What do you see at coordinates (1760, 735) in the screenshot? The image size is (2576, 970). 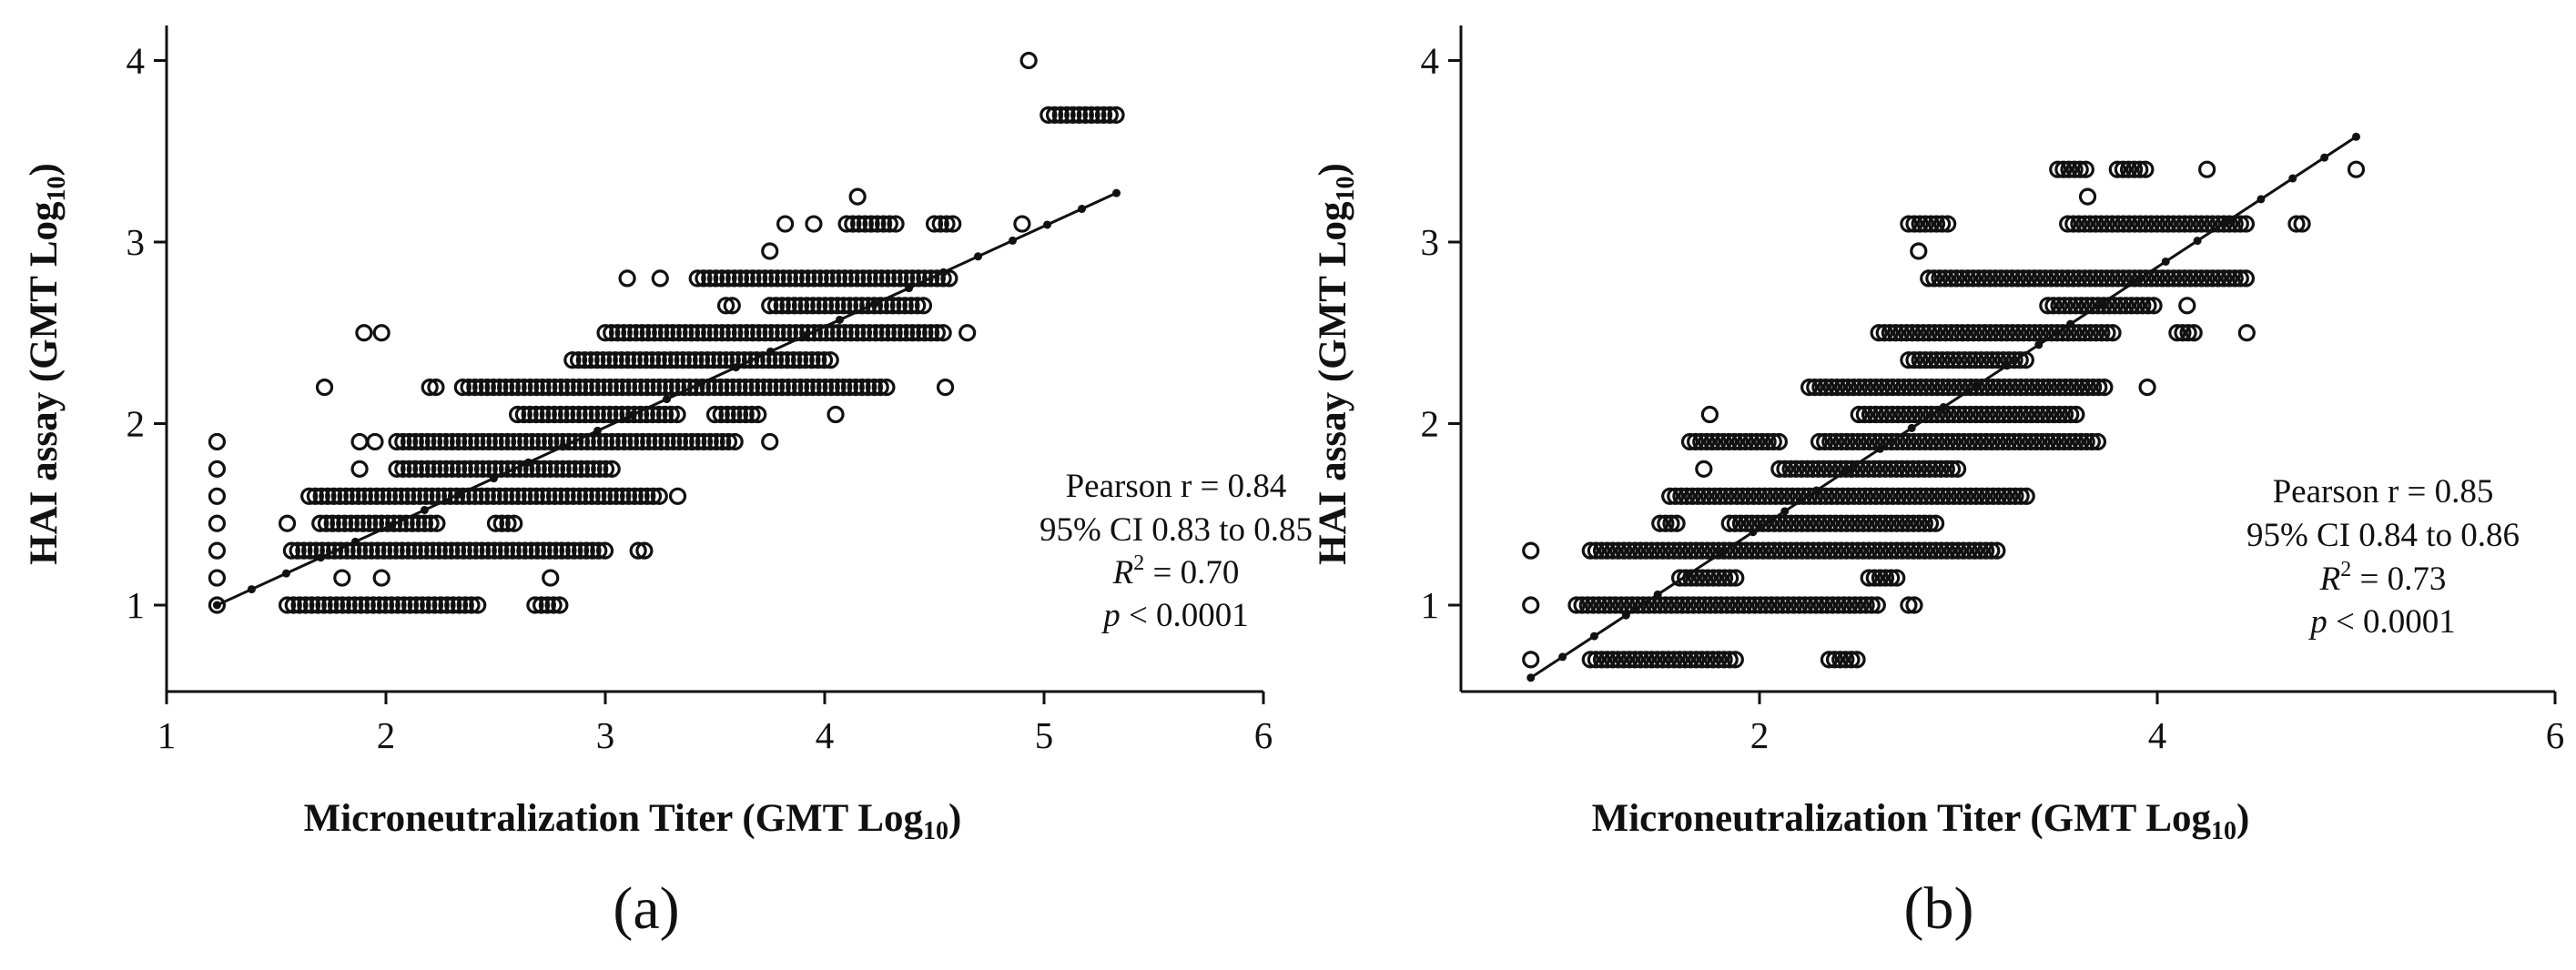 I see `panel-b-x-tick-label: 2` at bounding box center [1760, 735].